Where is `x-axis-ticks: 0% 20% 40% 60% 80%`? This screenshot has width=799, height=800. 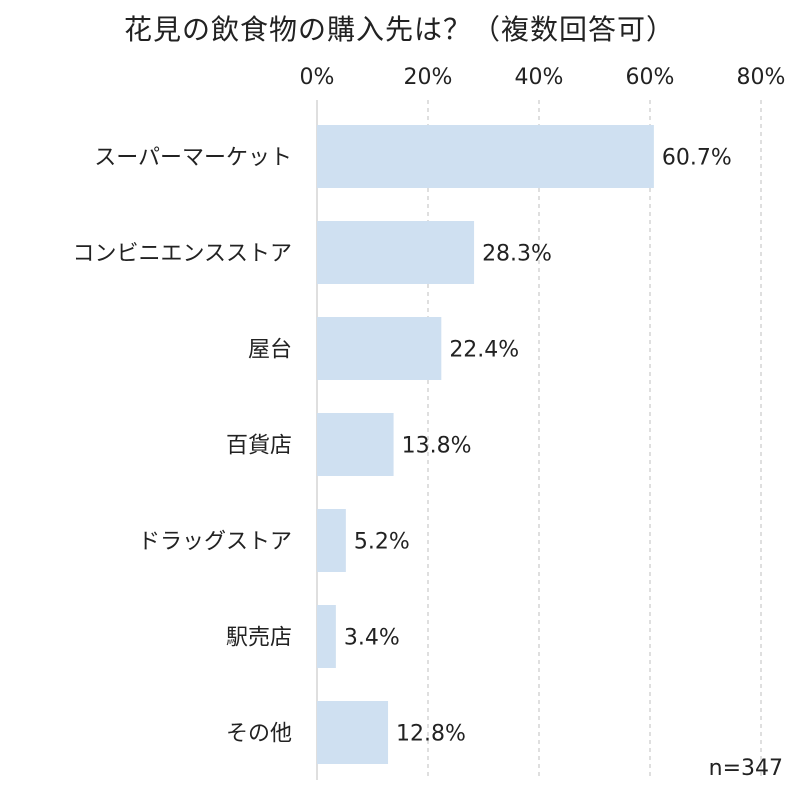 x-axis-ticks: 0% 20% 40% 60% 80% is located at coordinates (543, 77).